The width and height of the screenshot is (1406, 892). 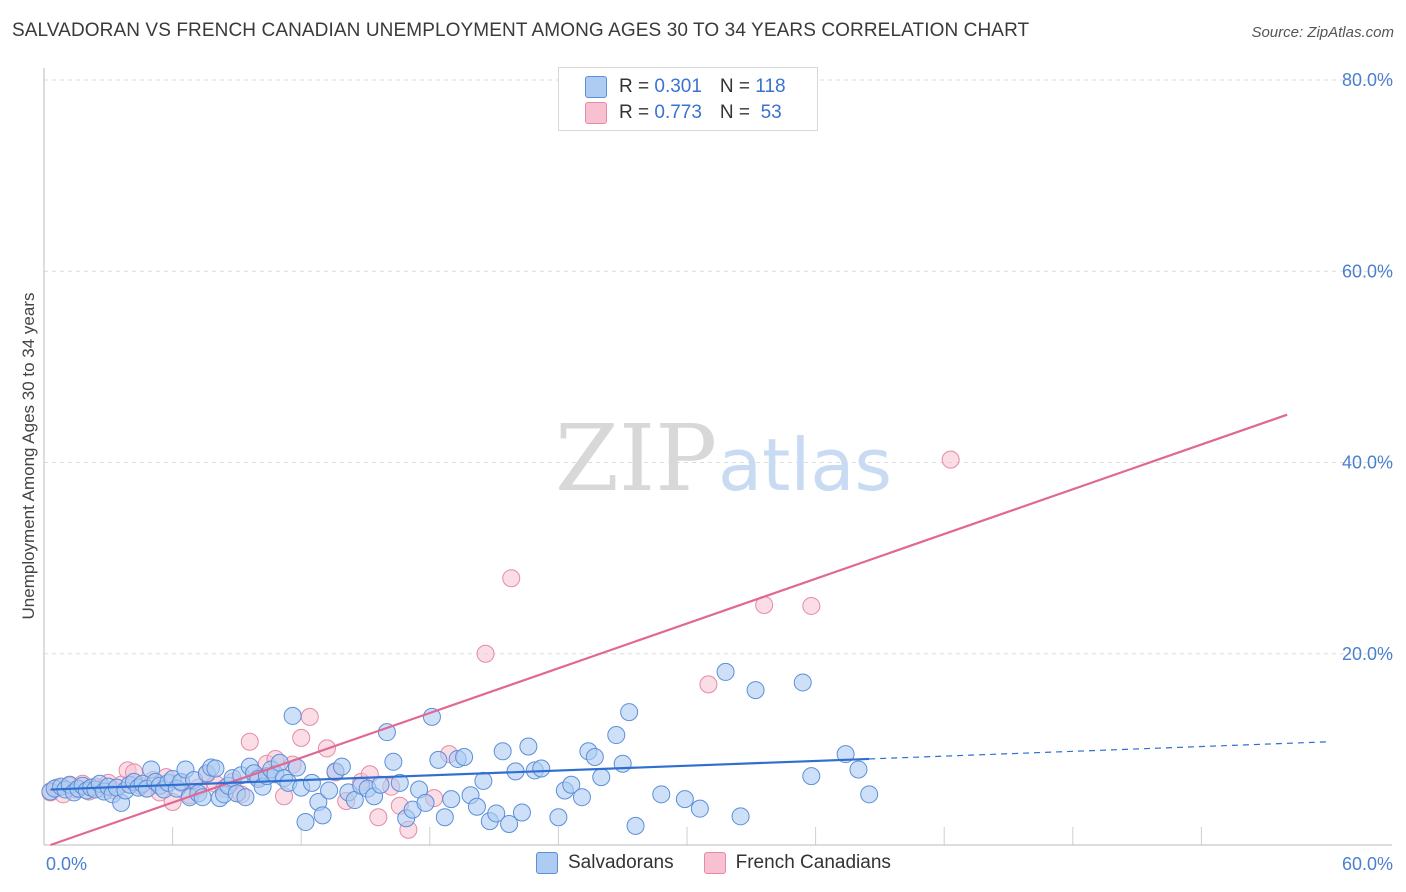 I want to click on legend-r-value: 0.773, so click(x=678, y=112).